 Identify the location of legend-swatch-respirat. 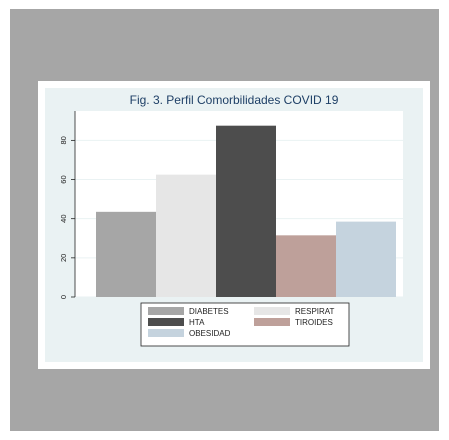
(272, 311).